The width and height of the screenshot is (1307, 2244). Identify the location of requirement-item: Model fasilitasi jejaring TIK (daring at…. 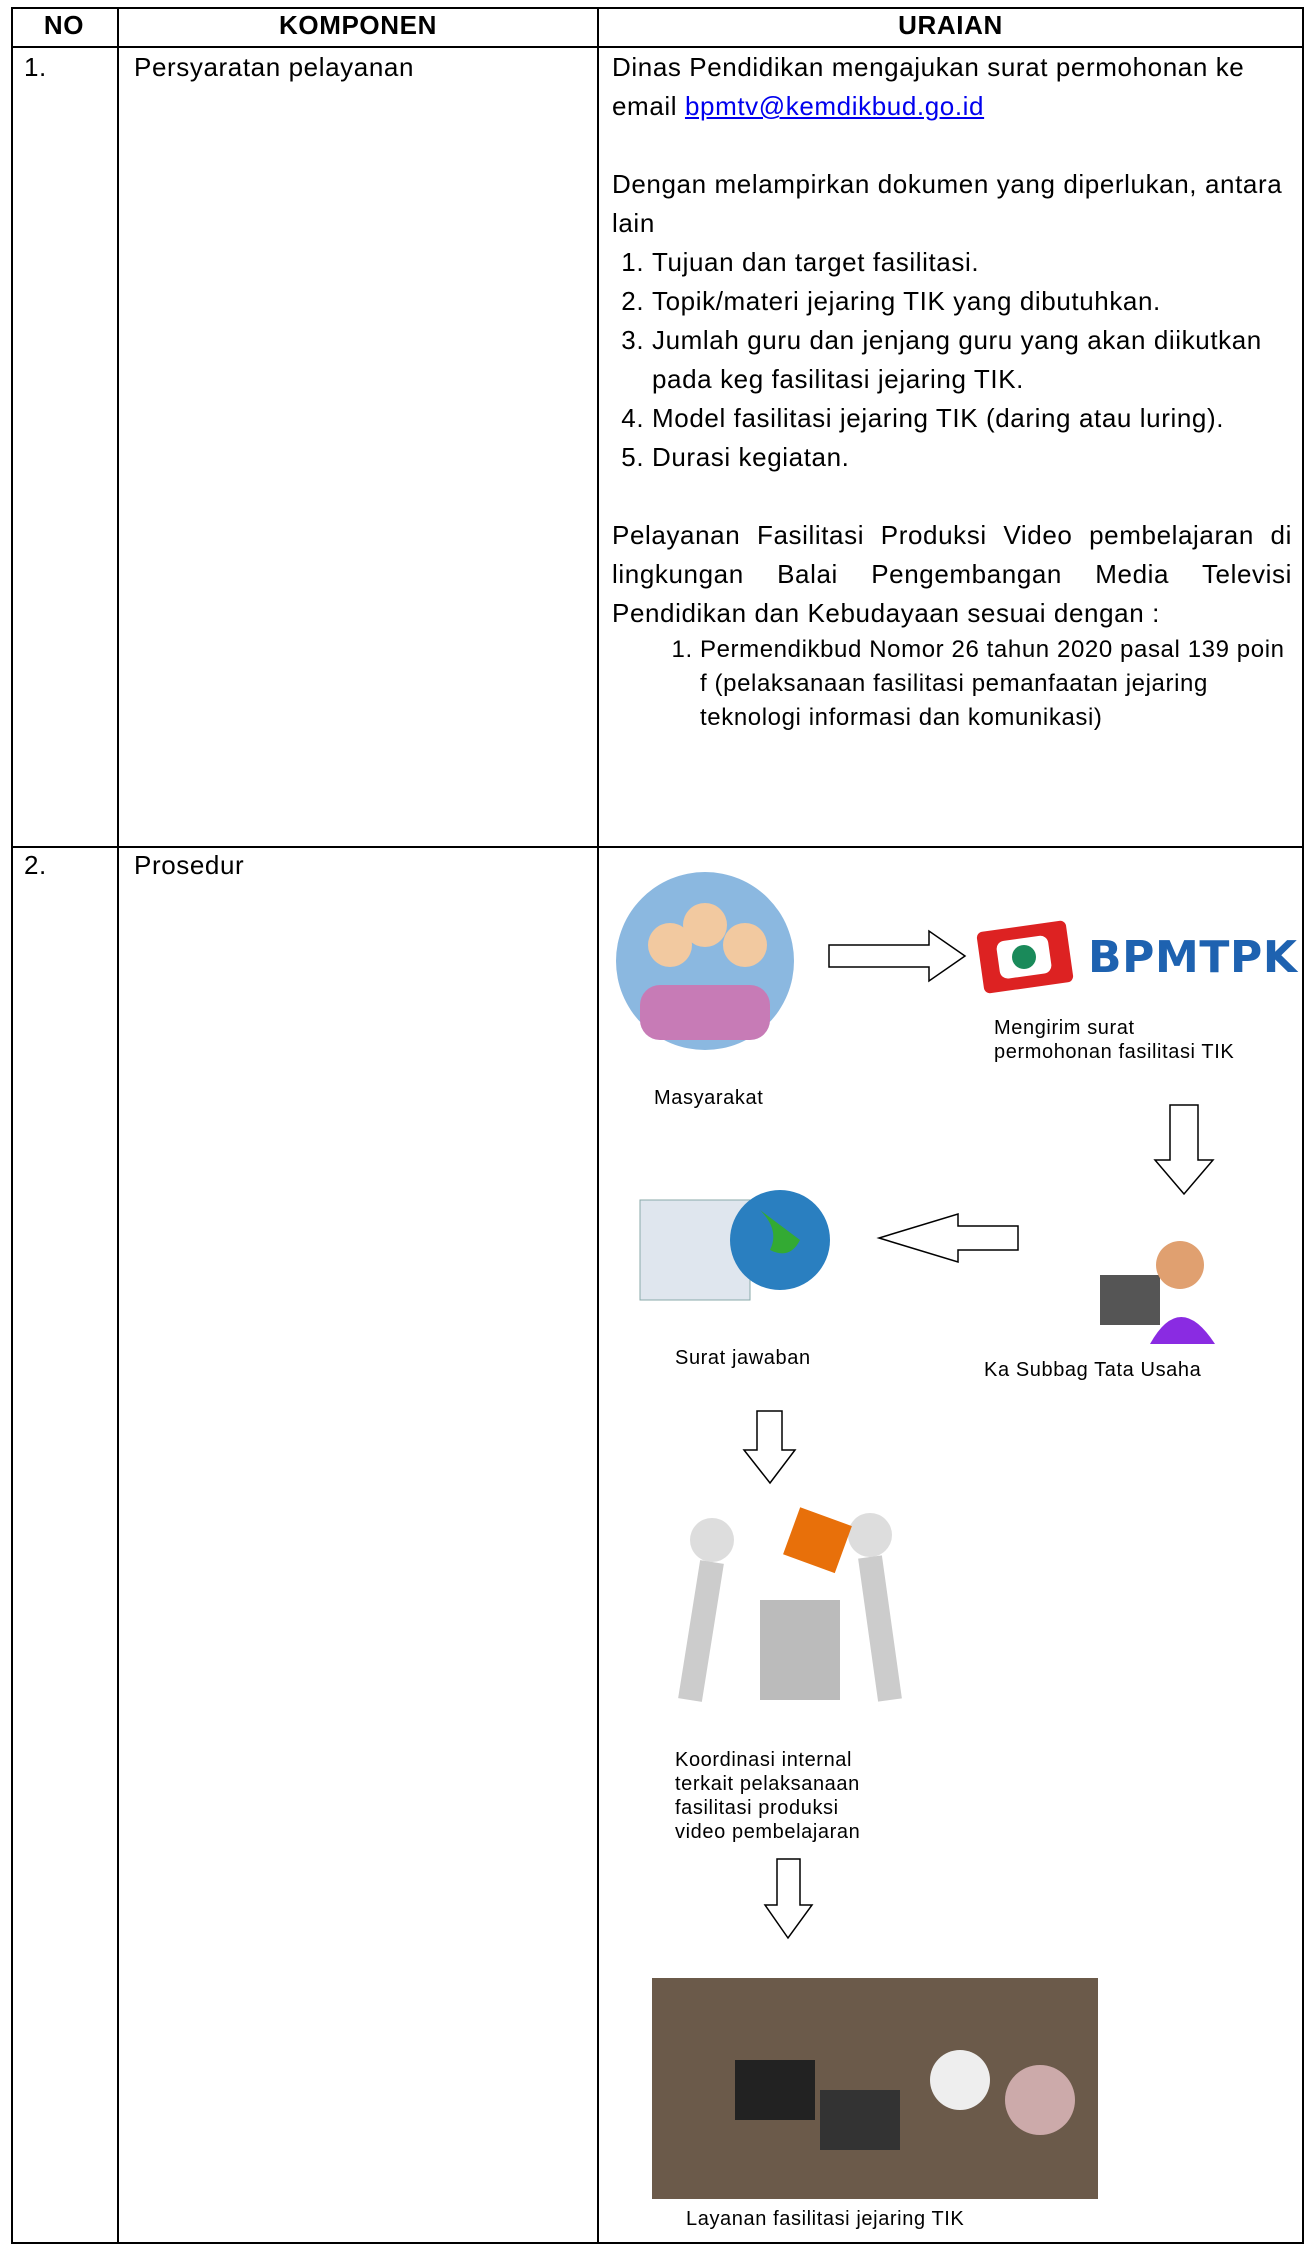
(972, 418).